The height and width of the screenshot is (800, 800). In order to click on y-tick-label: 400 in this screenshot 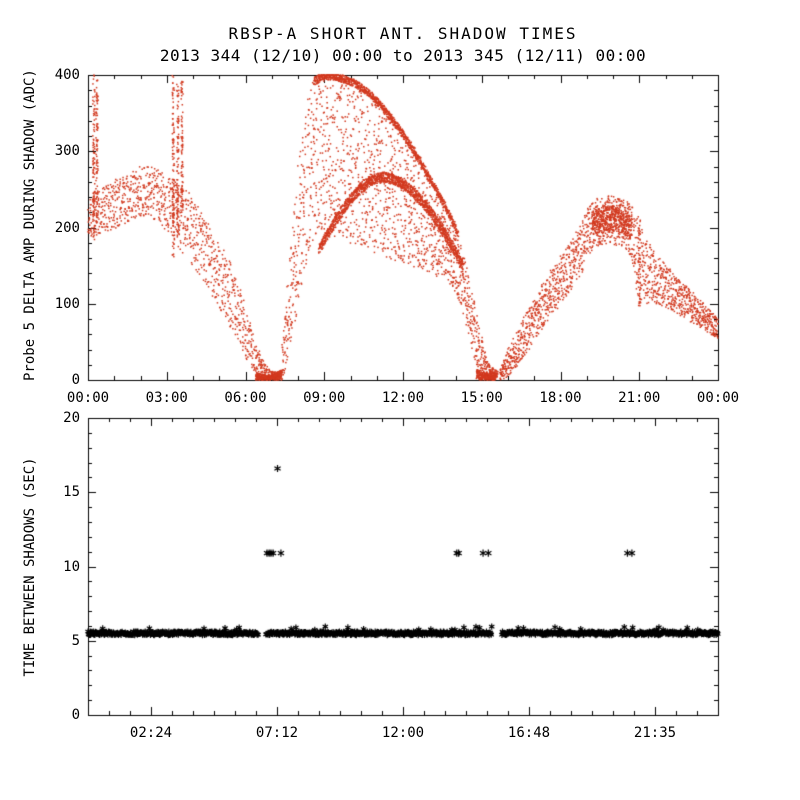, I will do `click(67, 75)`.